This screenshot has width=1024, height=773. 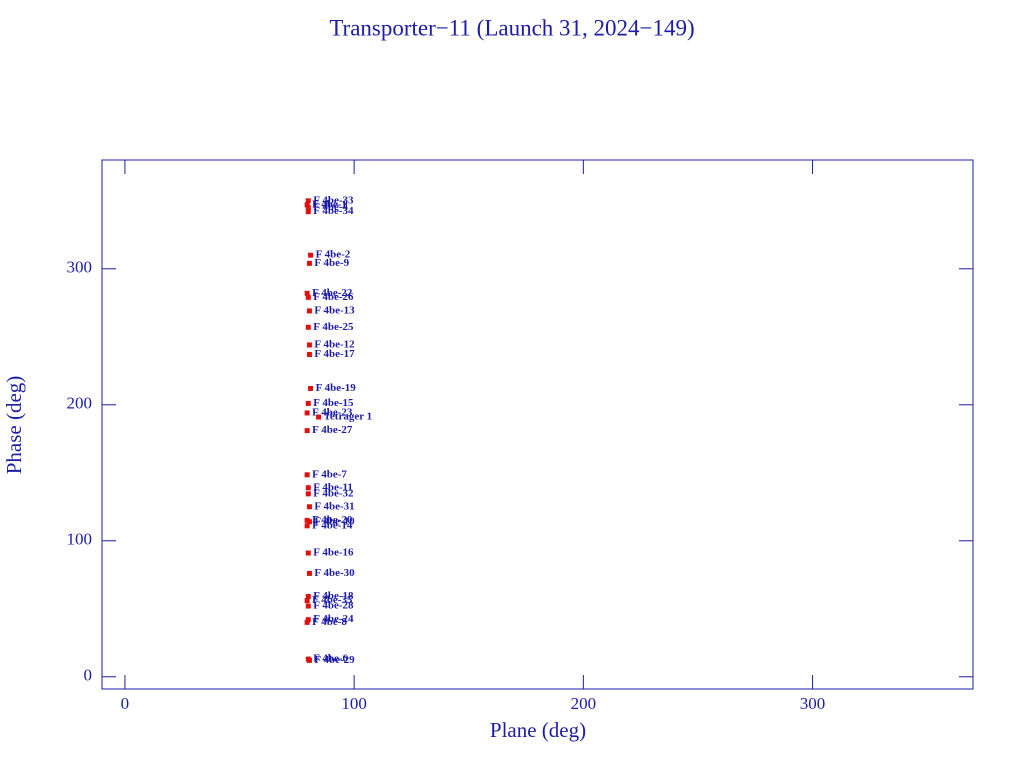 I want to click on point-label: F 4be-35, so click(x=332, y=600).